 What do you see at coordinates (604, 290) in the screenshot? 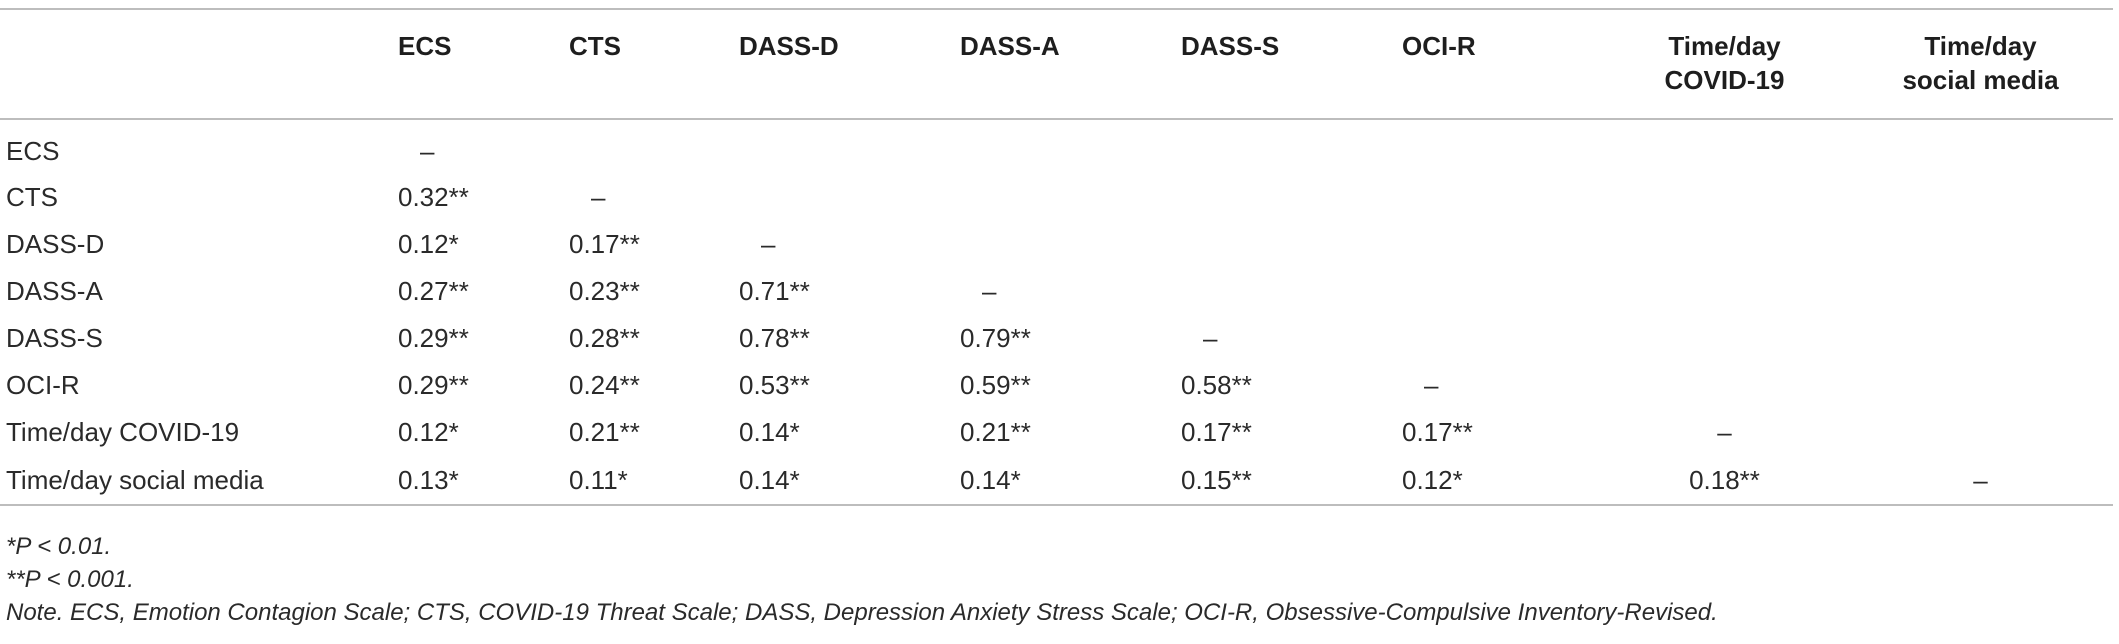
I see `table-cell: 0.23**` at bounding box center [604, 290].